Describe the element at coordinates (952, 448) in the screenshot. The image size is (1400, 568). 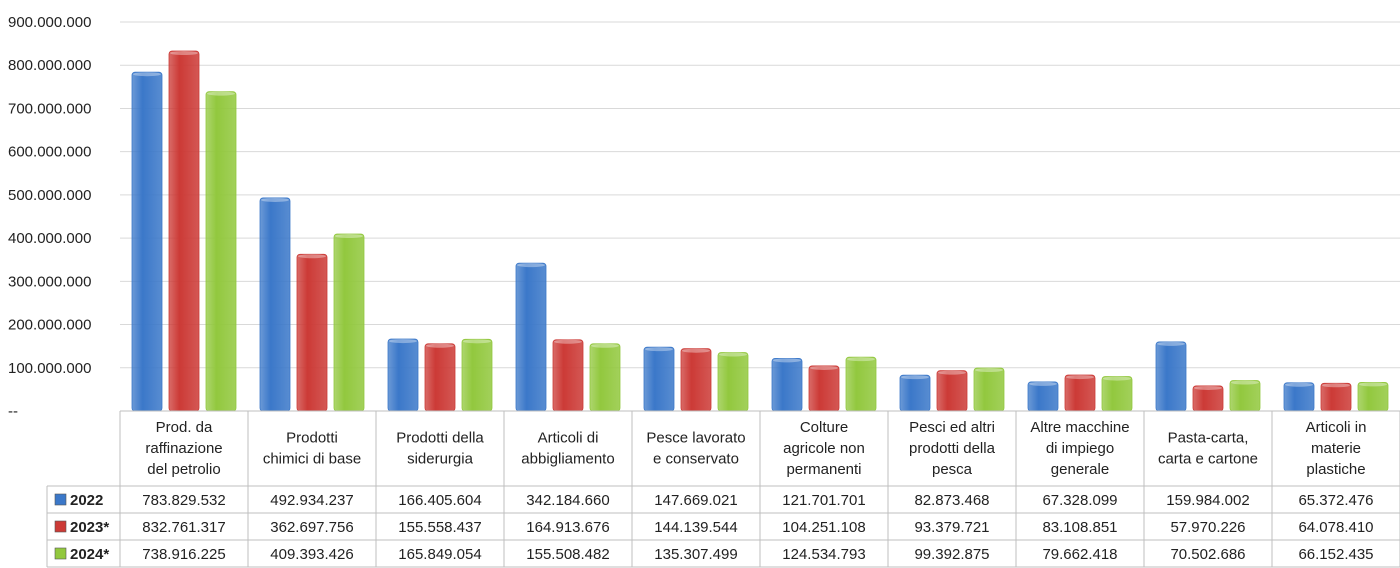
I see `x-tick-label: Pesci ed altri prodotti della pesca` at that location.